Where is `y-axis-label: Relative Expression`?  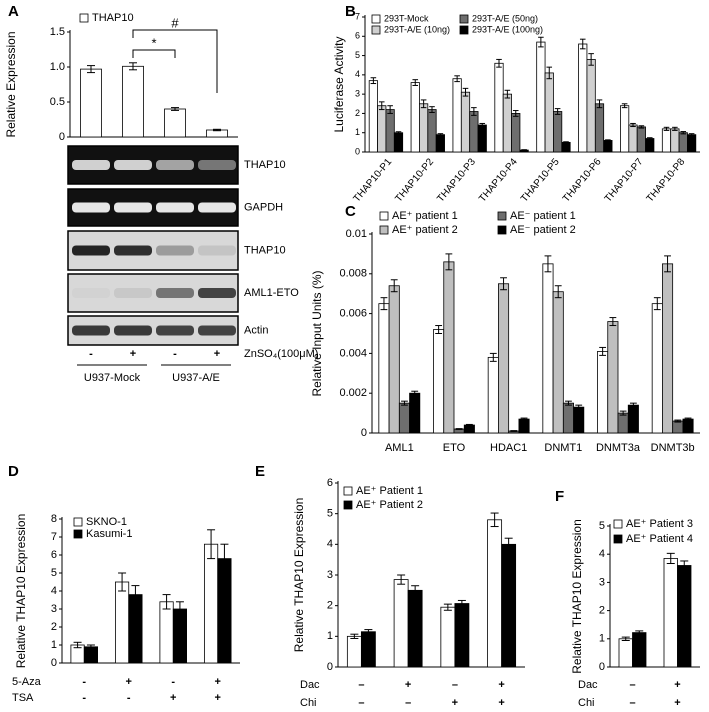 y-axis-label: Relative Expression is located at coordinates (11, 84).